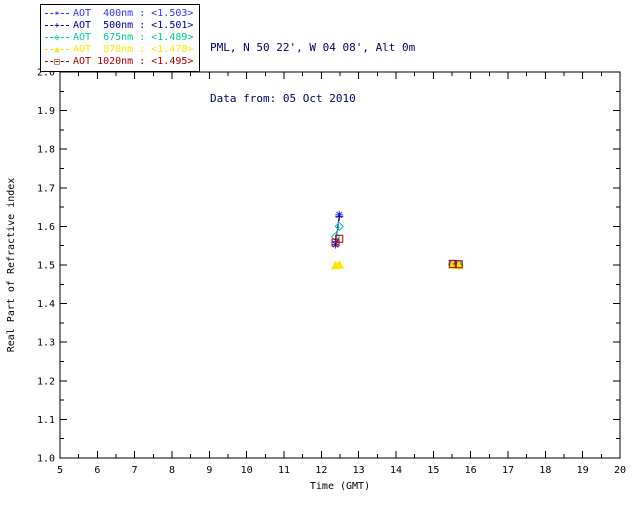 This screenshot has width=640, height=512. Describe the element at coordinates (397, 251) in the screenshot. I see `series-aot-1020nm` at that location.